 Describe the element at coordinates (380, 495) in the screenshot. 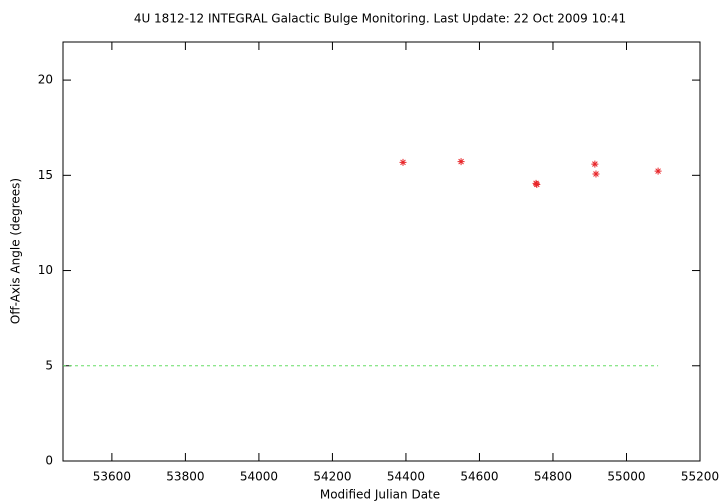

I see `x-axis-label: Modified Julian Date` at that location.